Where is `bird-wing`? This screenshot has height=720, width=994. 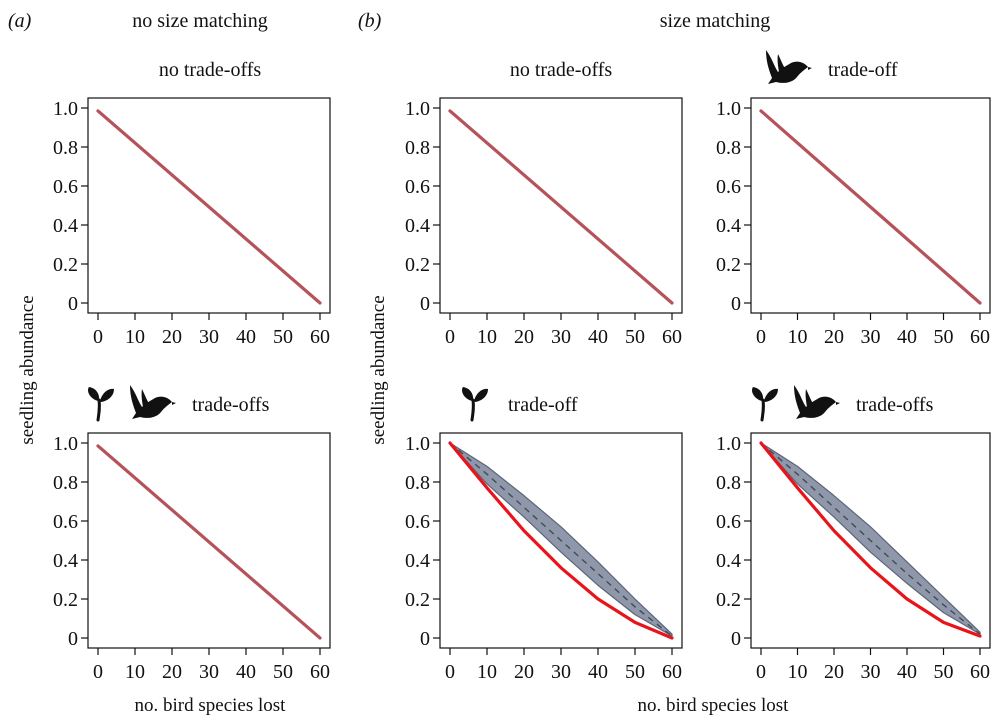
bird-wing is located at coordinates (809, 398).